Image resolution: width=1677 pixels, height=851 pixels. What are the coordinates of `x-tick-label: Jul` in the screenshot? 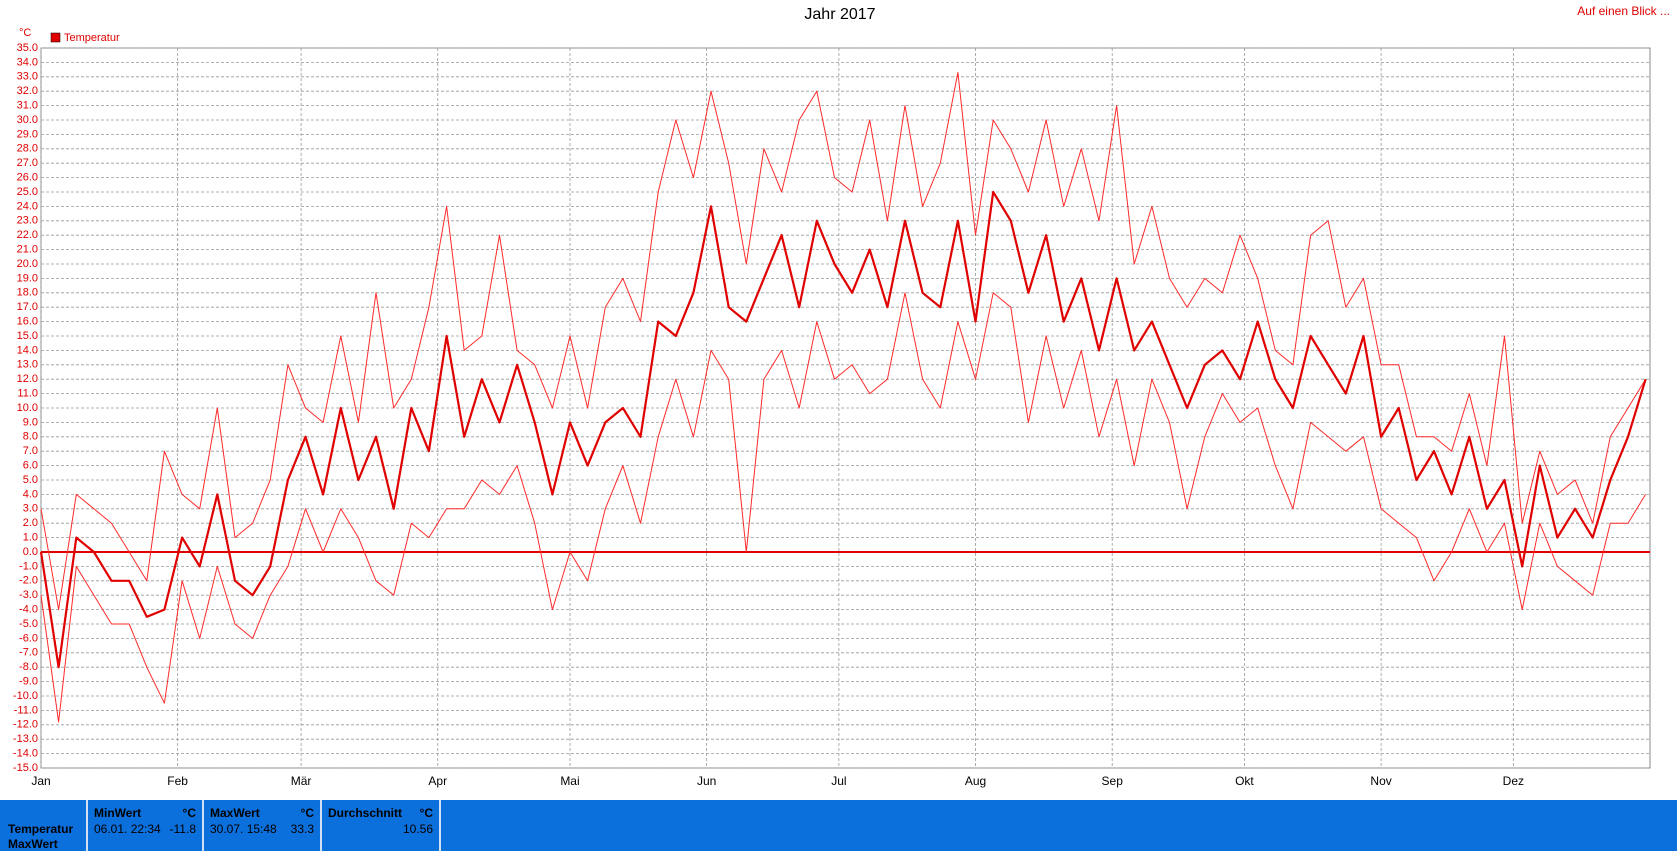 It's located at (838, 781).